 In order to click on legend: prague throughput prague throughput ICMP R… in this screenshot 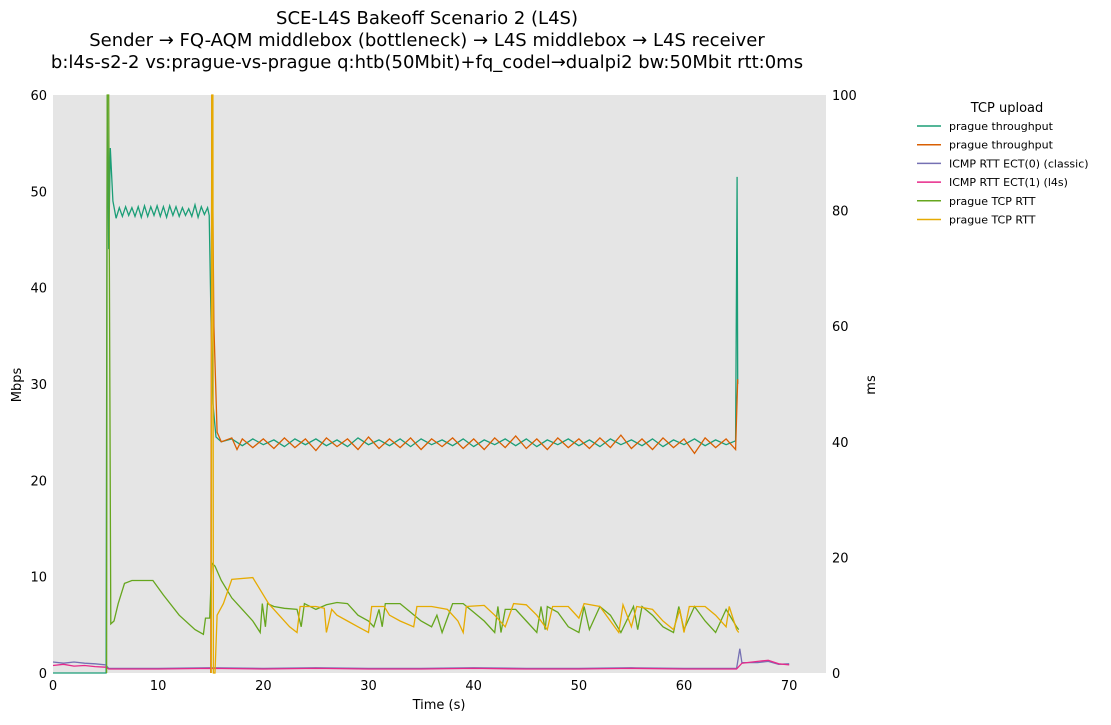, I will do `click(1003, 173)`.